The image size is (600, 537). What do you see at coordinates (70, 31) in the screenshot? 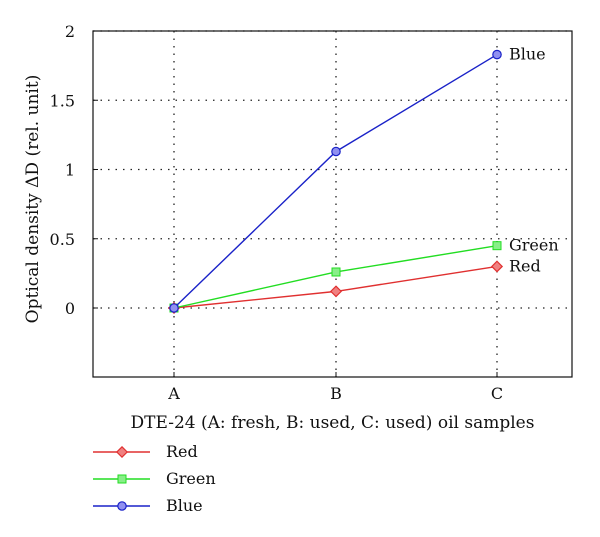
I see `y-tick-label: 2` at bounding box center [70, 31].